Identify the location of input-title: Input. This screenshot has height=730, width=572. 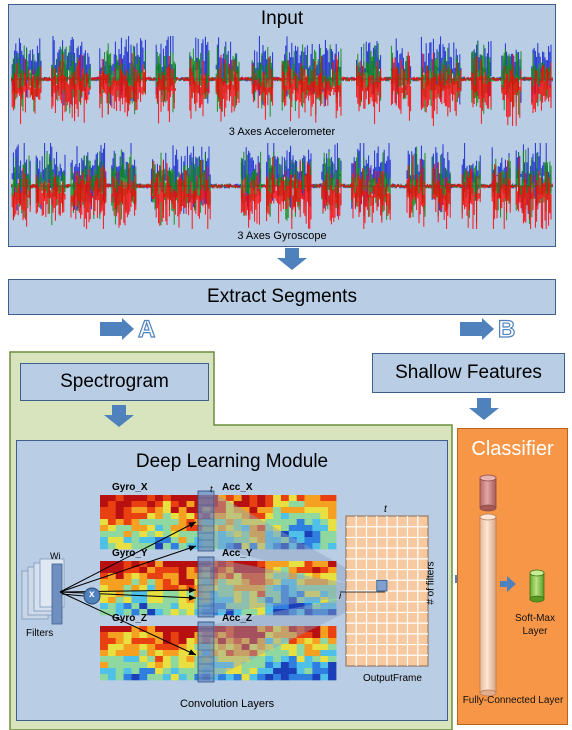
(282, 18).